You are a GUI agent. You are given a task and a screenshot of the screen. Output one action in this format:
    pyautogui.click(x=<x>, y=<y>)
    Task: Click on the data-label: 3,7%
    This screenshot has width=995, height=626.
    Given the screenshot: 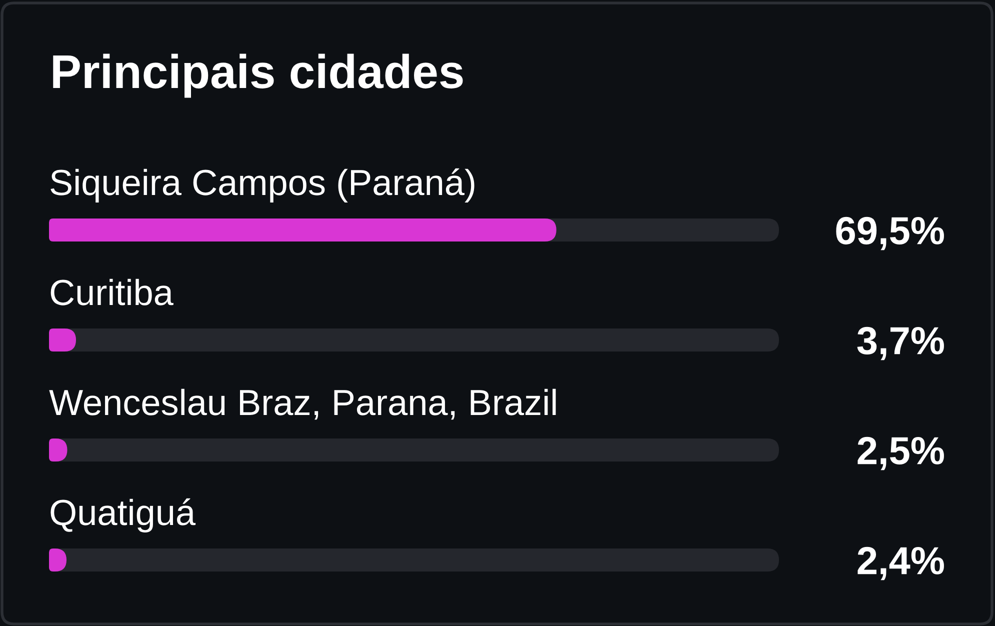 What is the action you would take?
    pyautogui.click(x=900, y=343)
    